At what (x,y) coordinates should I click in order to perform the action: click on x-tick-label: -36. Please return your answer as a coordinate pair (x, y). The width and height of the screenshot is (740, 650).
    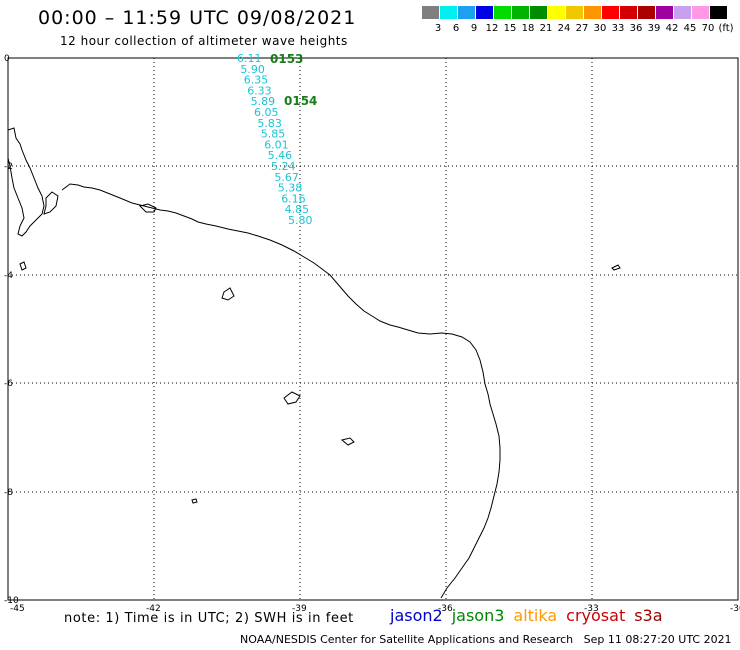
    Looking at the image, I should click on (445, 609).